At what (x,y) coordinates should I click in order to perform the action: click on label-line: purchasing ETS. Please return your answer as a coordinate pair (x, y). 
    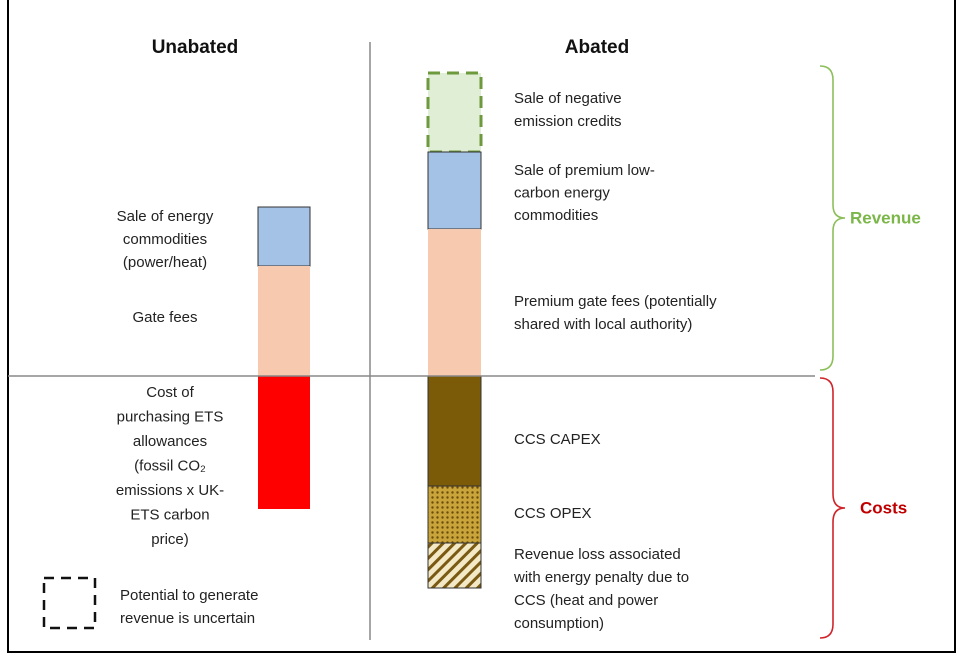
    Looking at the image, I should click on (170, 416).